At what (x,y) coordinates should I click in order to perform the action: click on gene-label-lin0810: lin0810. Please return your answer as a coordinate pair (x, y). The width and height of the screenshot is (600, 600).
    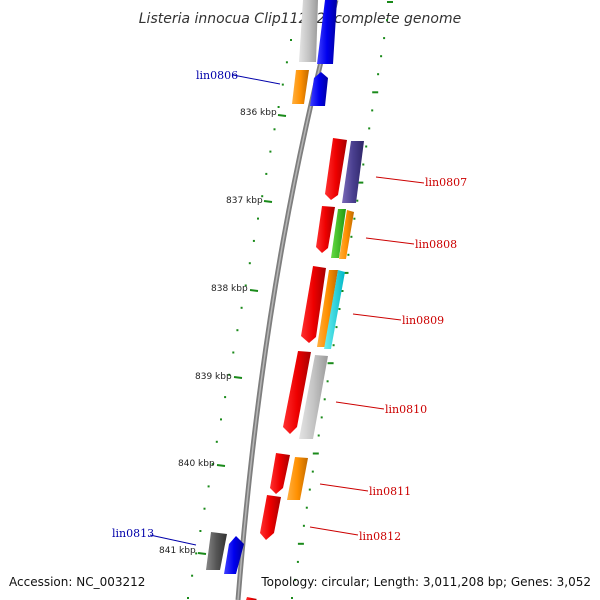
    Looking at the image, I should click on (406, 409).